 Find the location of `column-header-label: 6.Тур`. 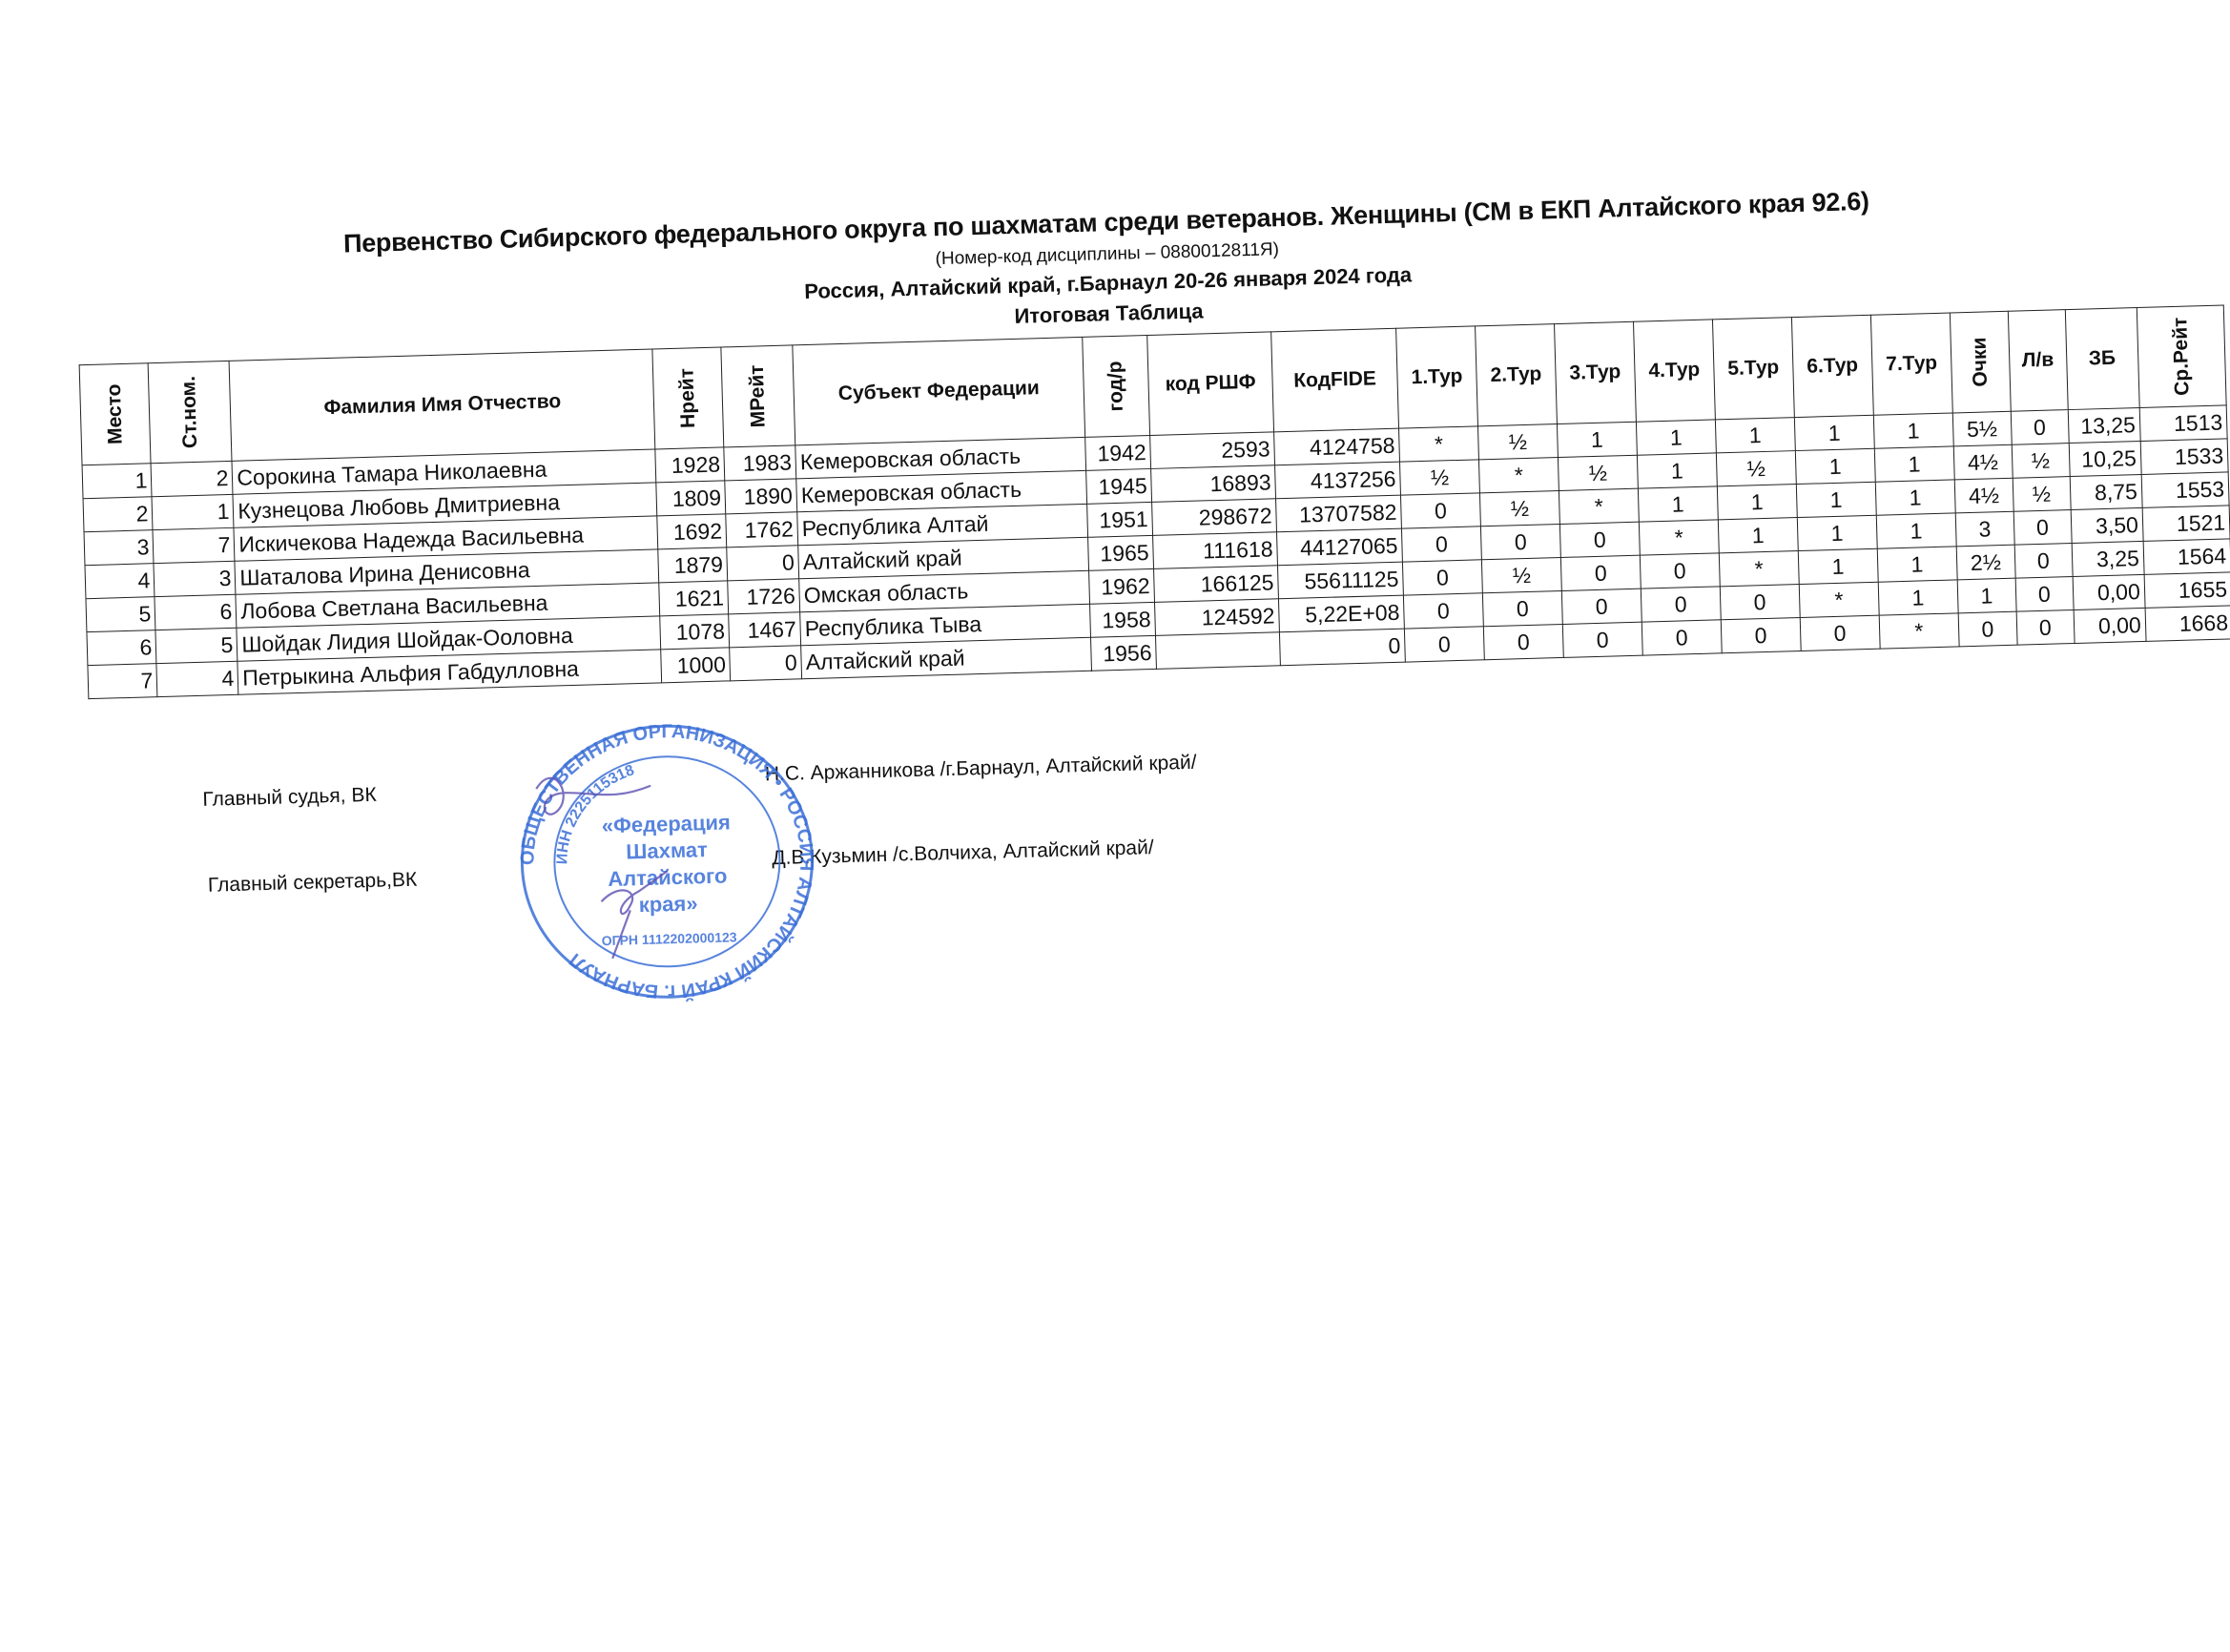

column-header-label: 6.Тур is located at coordinates (1832, 366).